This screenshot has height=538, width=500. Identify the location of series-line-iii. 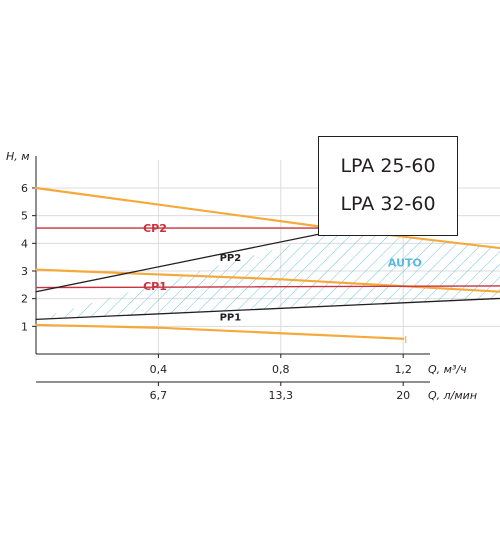
(267, 218).